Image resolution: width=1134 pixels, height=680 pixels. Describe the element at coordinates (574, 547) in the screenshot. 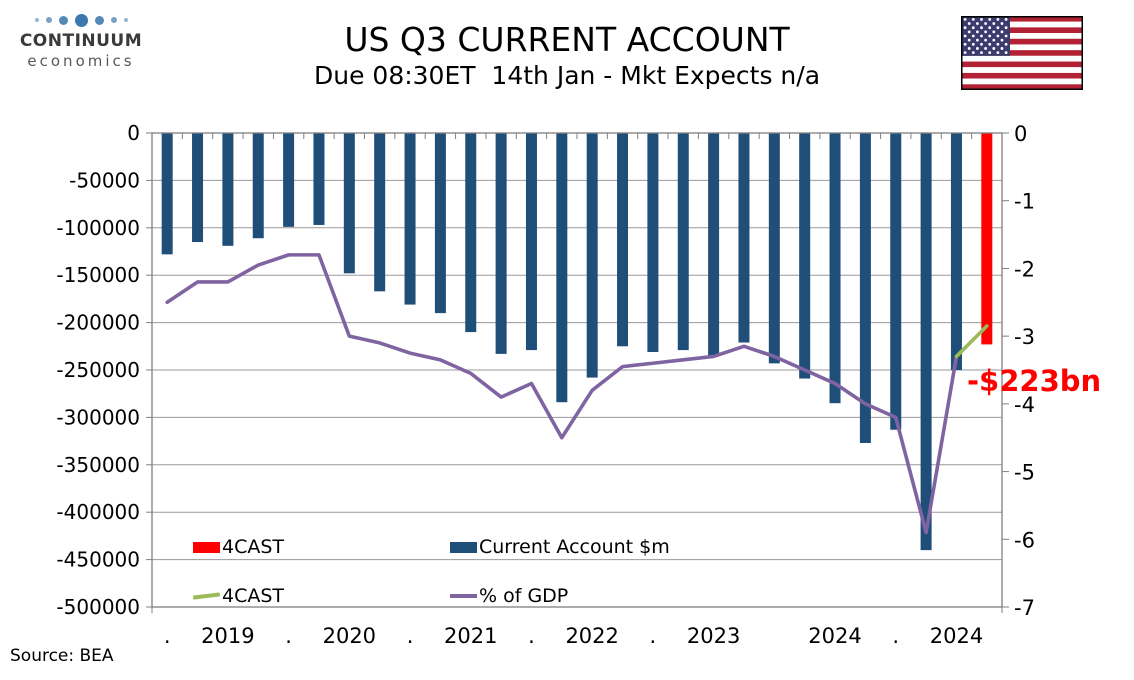

I see `legend-label: Current Account $m` at that location.